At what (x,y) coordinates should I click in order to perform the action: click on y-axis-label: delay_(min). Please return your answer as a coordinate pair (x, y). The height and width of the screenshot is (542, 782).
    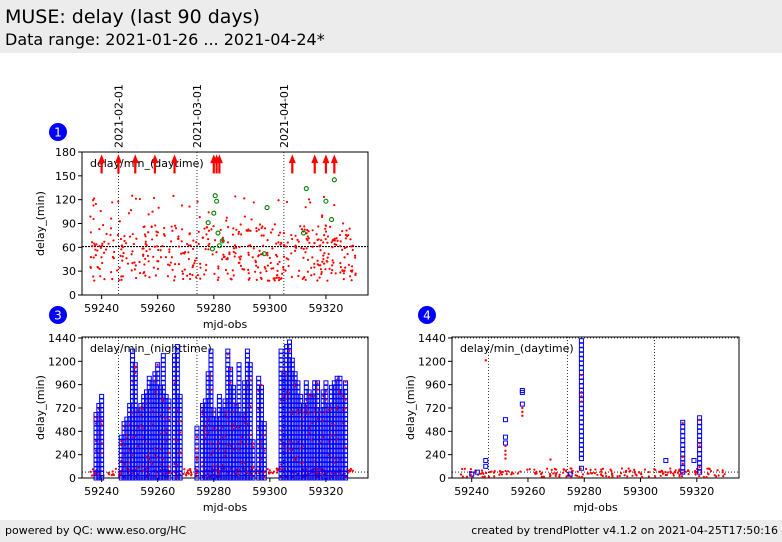
    Looking at the image, I should click on (40, 407).